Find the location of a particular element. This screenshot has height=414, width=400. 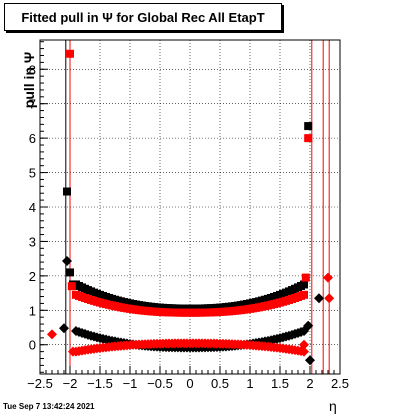

y-tick-label: 2 is located at coordinates (32, 276).